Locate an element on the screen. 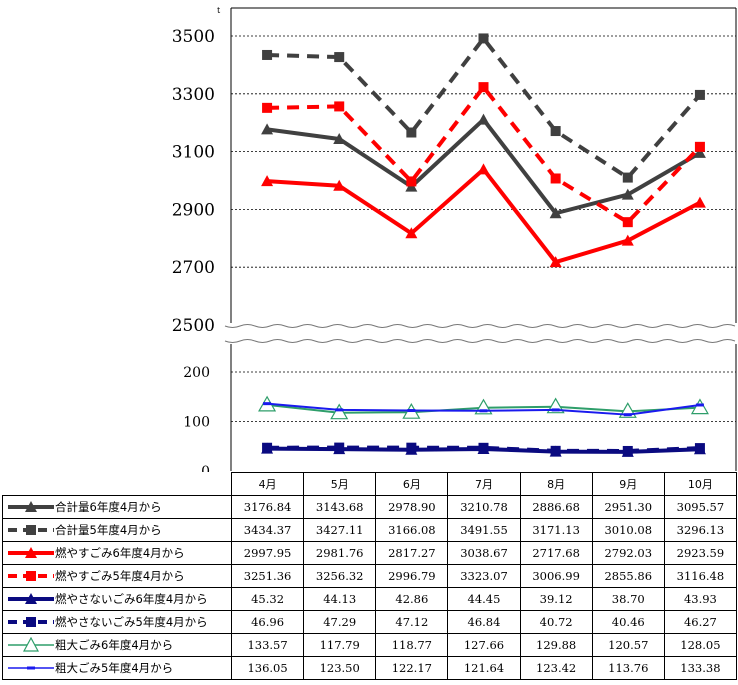  data-label: 45.32 is located at coordinates (267, 599).